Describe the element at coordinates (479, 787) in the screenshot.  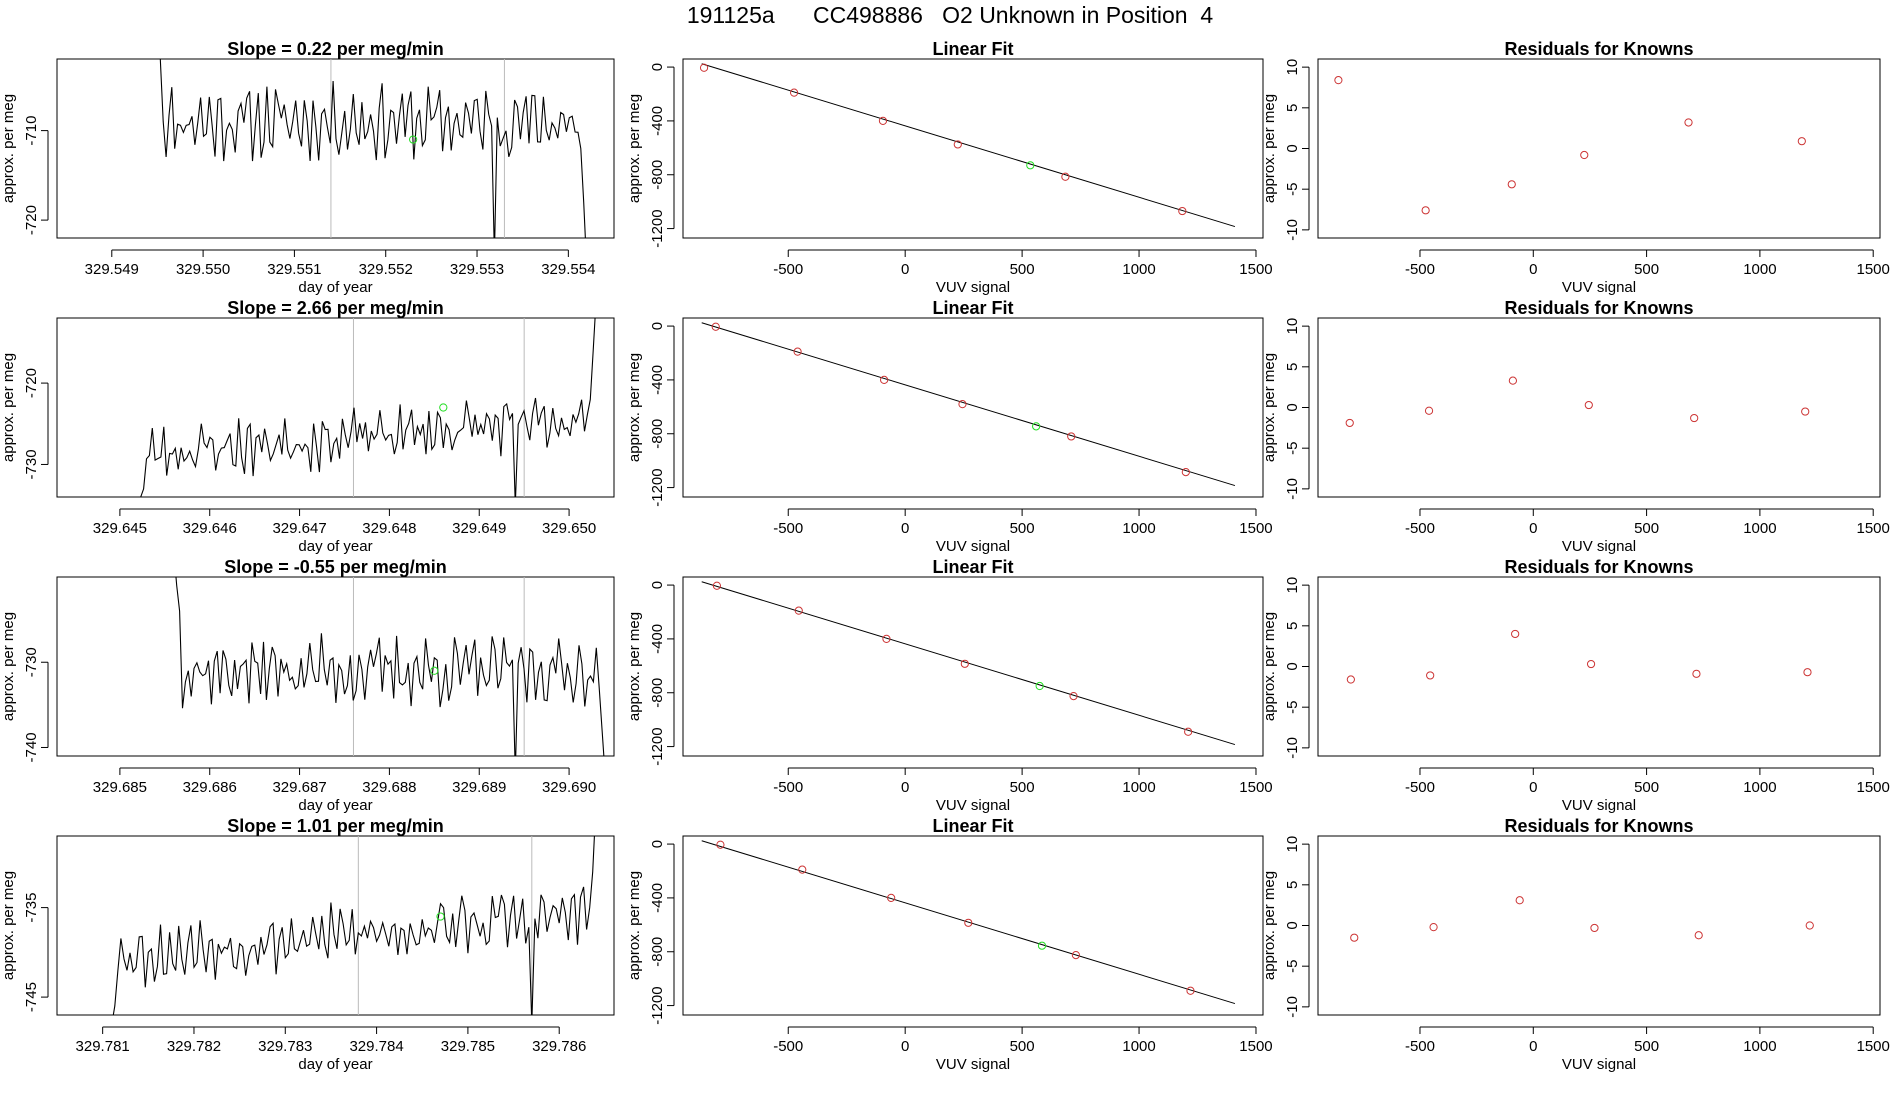
I see `x-tick-label: 329.689` at that location.